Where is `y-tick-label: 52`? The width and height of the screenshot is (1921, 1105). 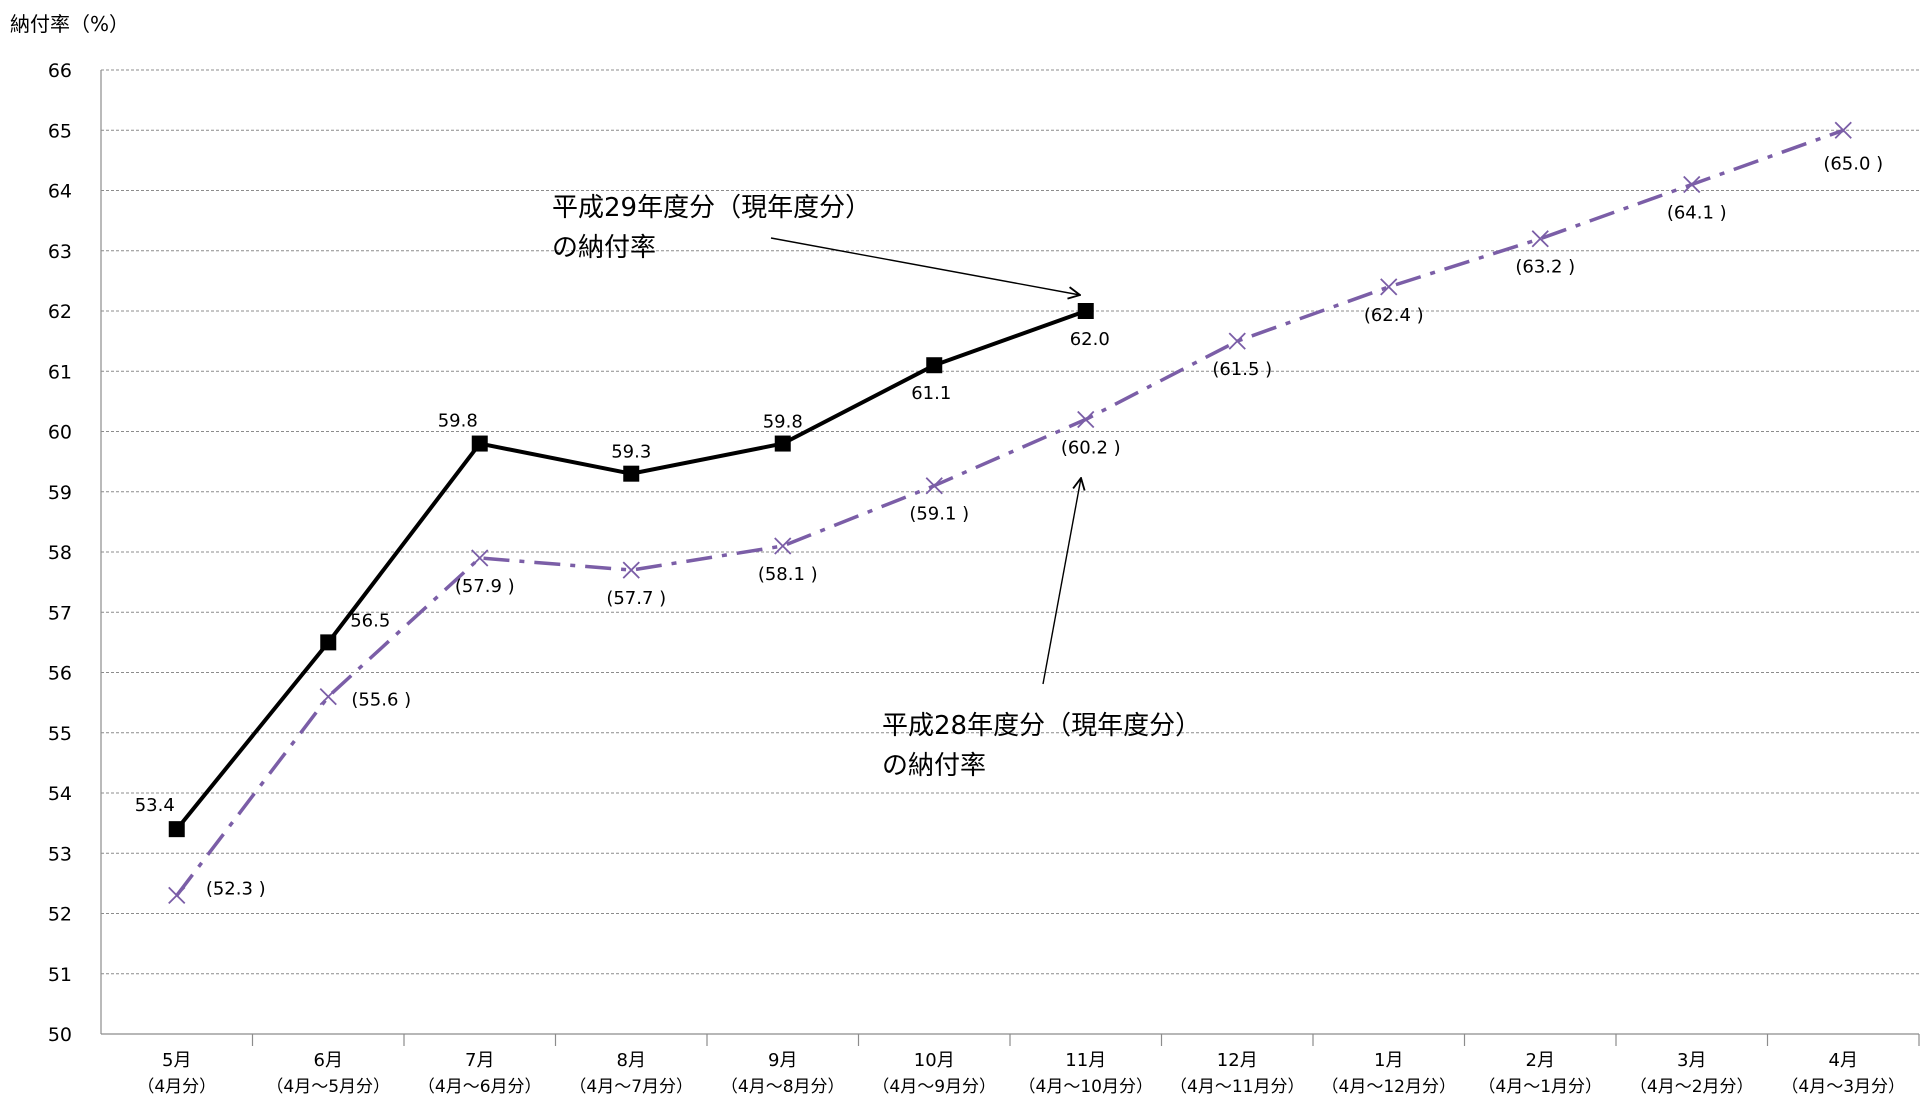
y-tick-label: 52 is located at coordinates (60, 915).